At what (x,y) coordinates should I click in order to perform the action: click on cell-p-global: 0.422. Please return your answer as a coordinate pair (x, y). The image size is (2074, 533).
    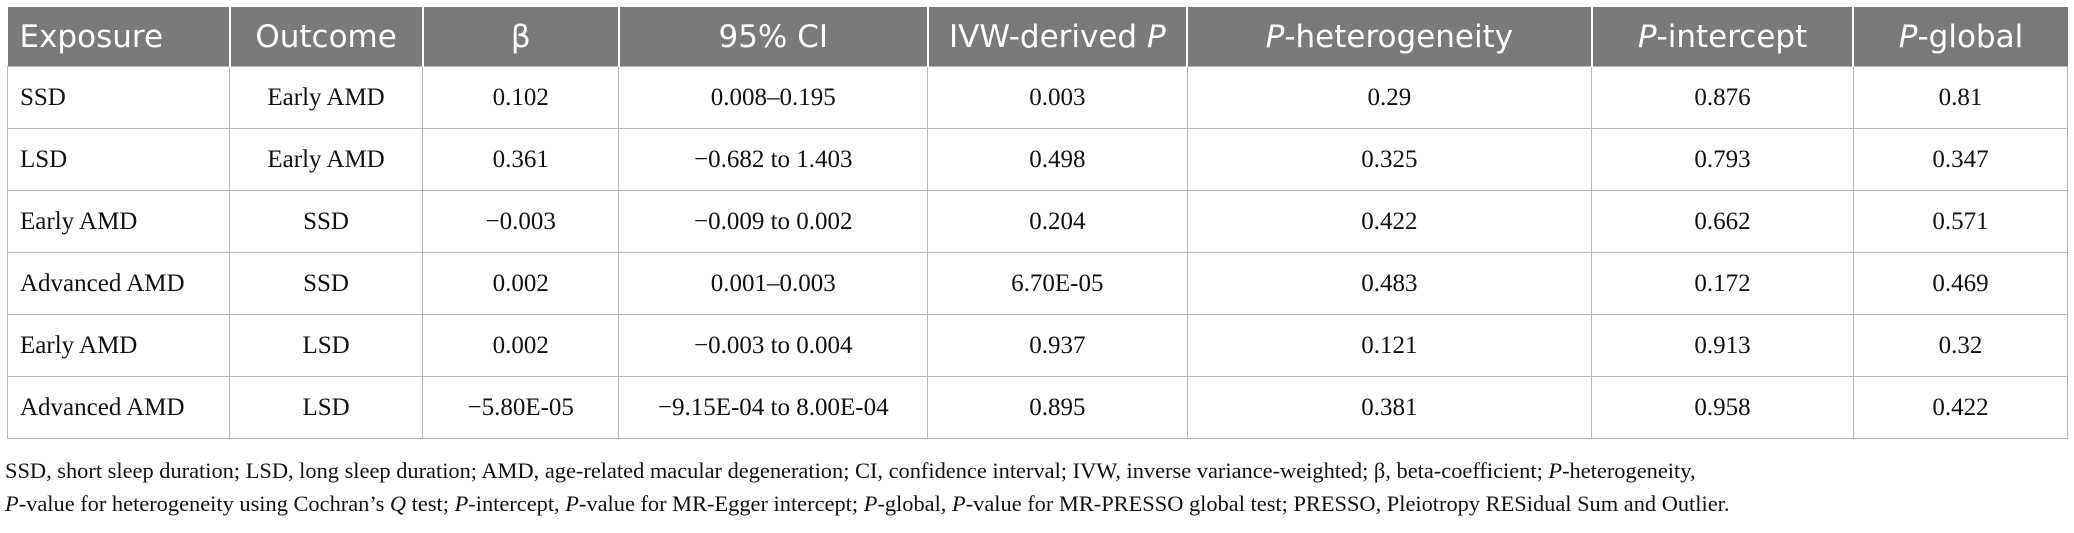
    Looking at the image, I should click on (1960, 407).